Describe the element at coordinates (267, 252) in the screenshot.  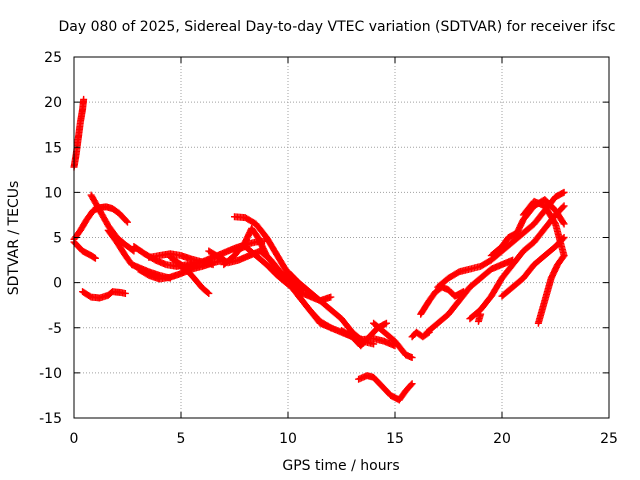
I see `series-s13` at that location.